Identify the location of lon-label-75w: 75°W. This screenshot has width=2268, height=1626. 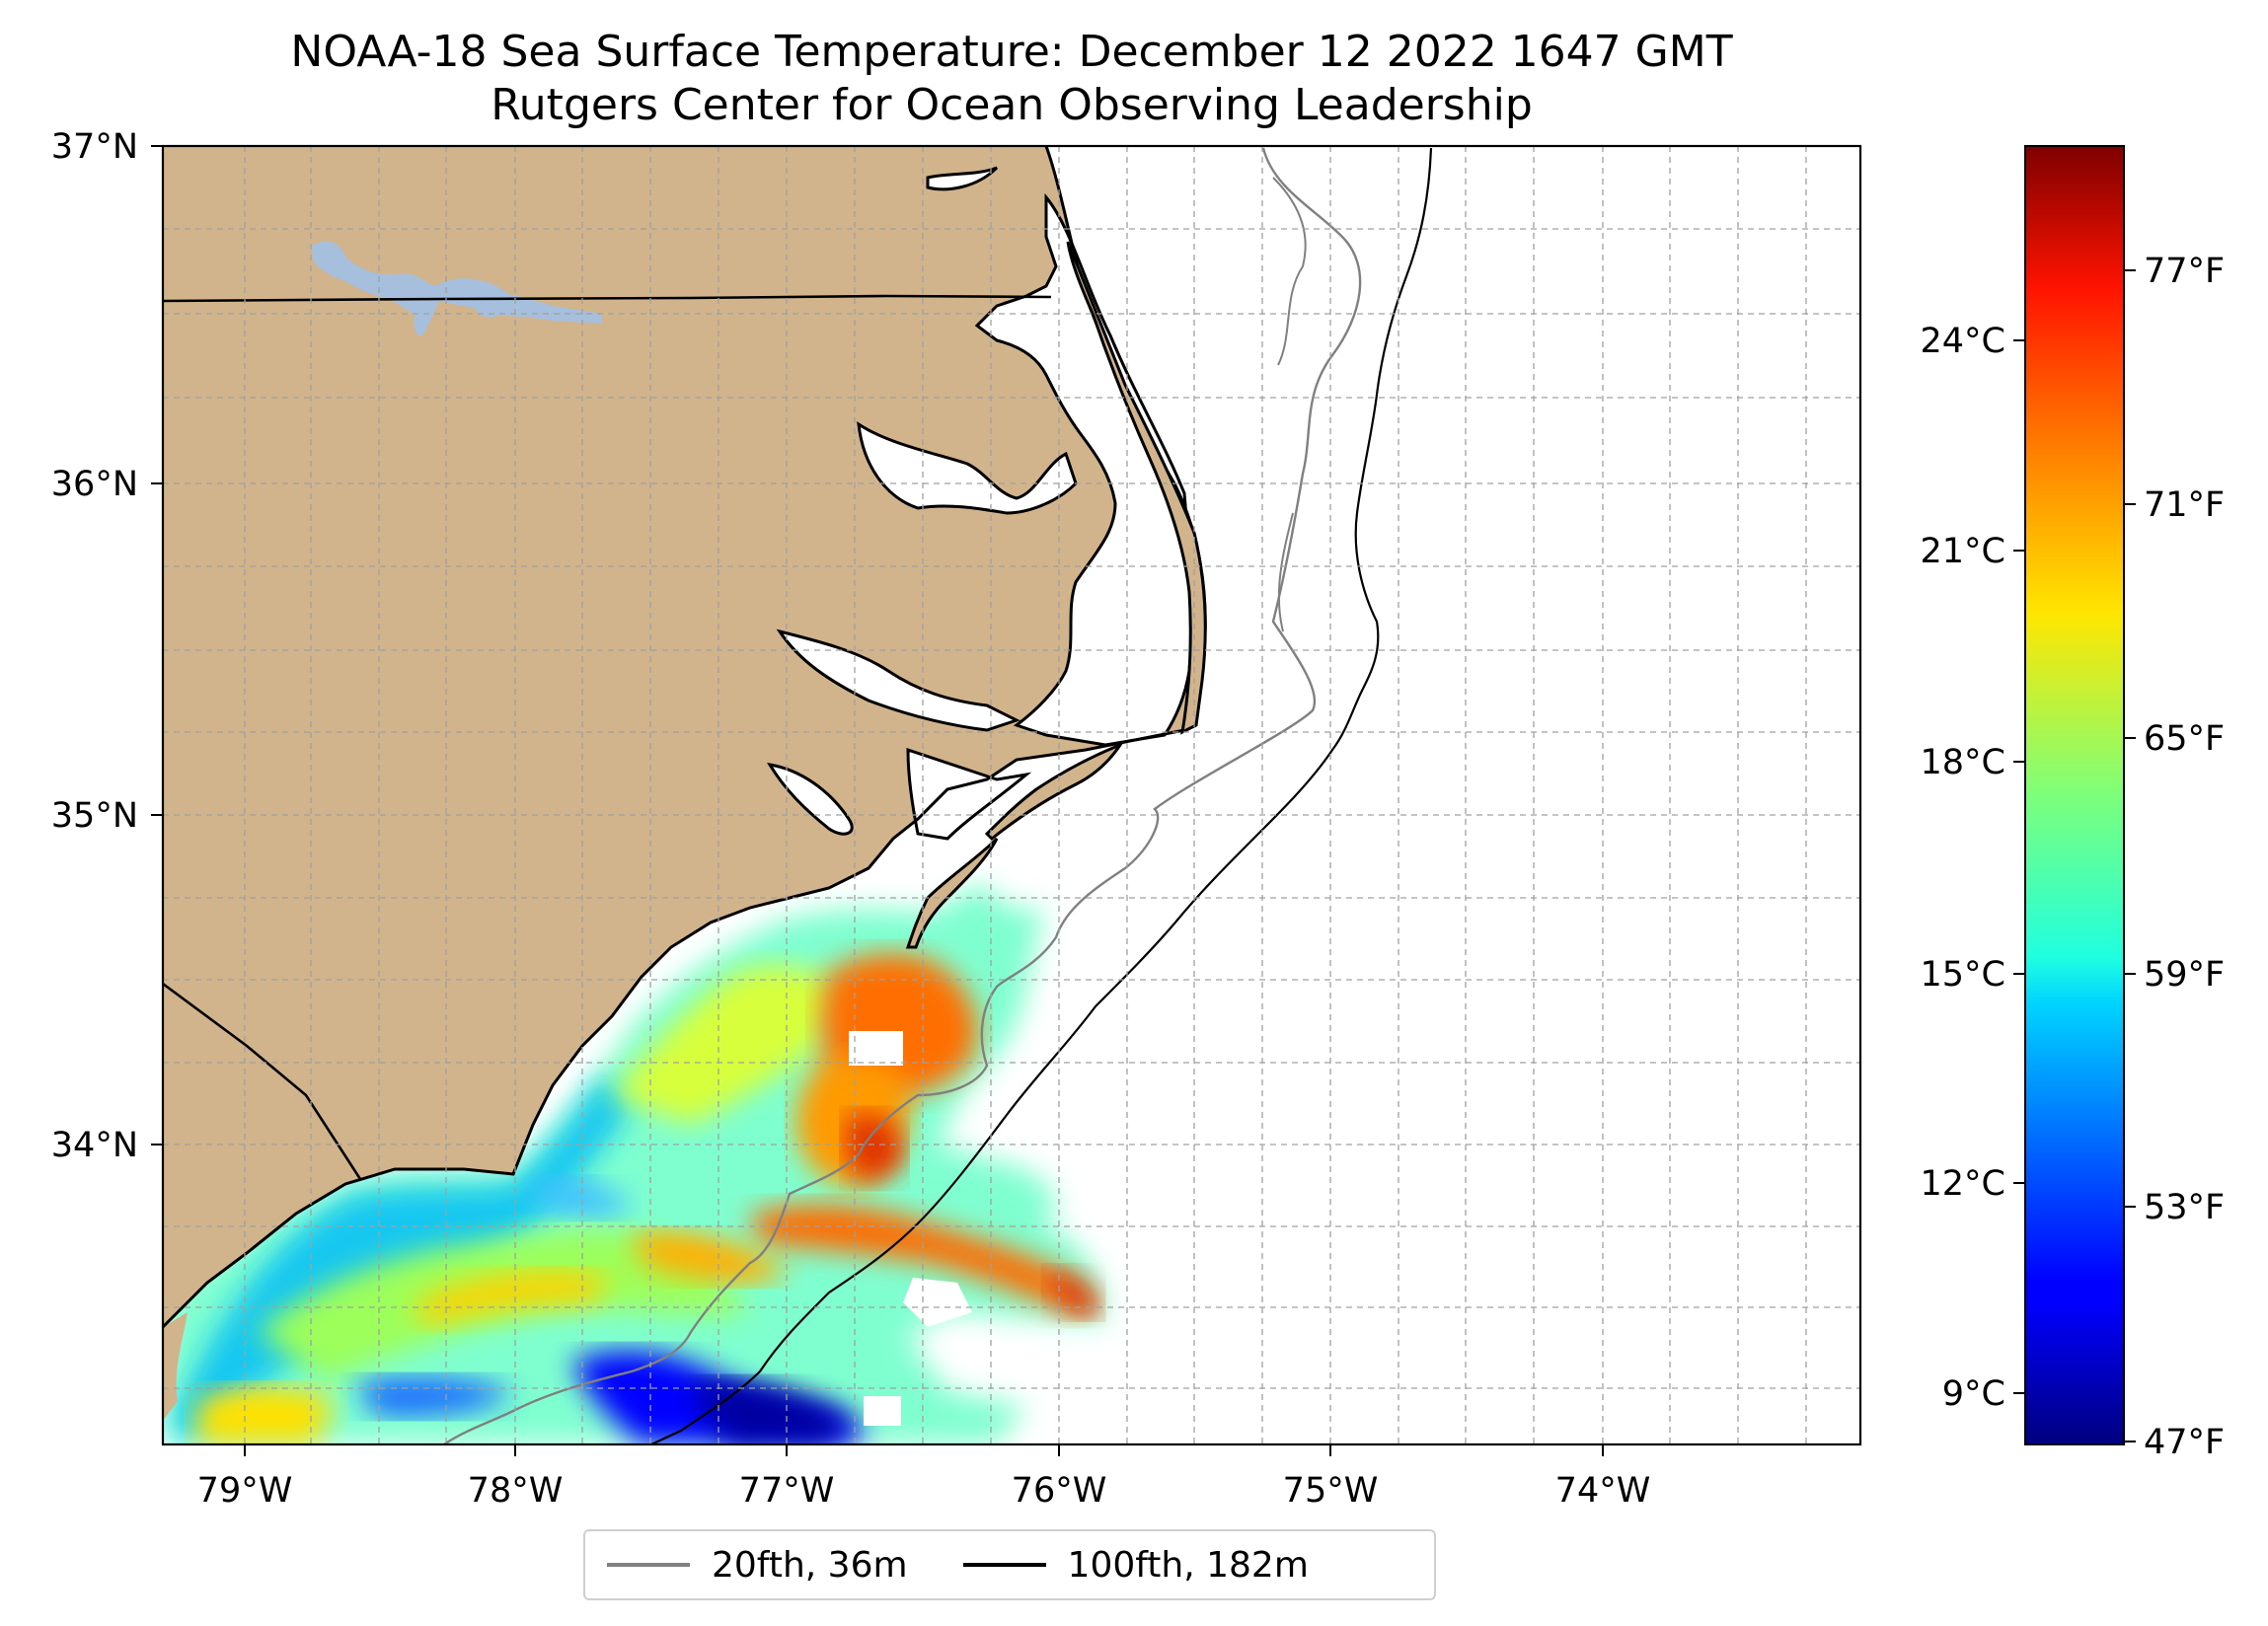
(1331, 1491).